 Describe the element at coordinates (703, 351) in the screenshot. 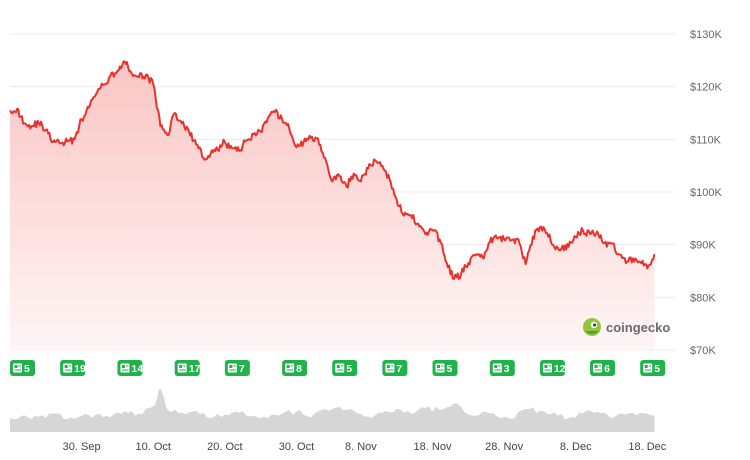

I see `y-tick-label: $70K` at that location.